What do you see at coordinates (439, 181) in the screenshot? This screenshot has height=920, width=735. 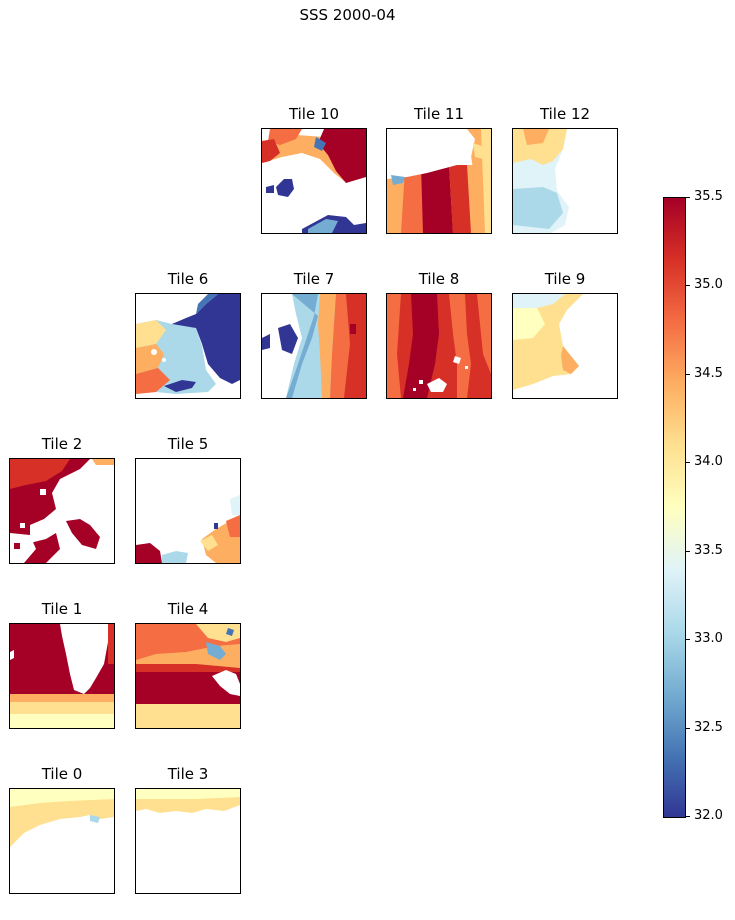 I see `tile-11-map` at bounding box center [439, 181].